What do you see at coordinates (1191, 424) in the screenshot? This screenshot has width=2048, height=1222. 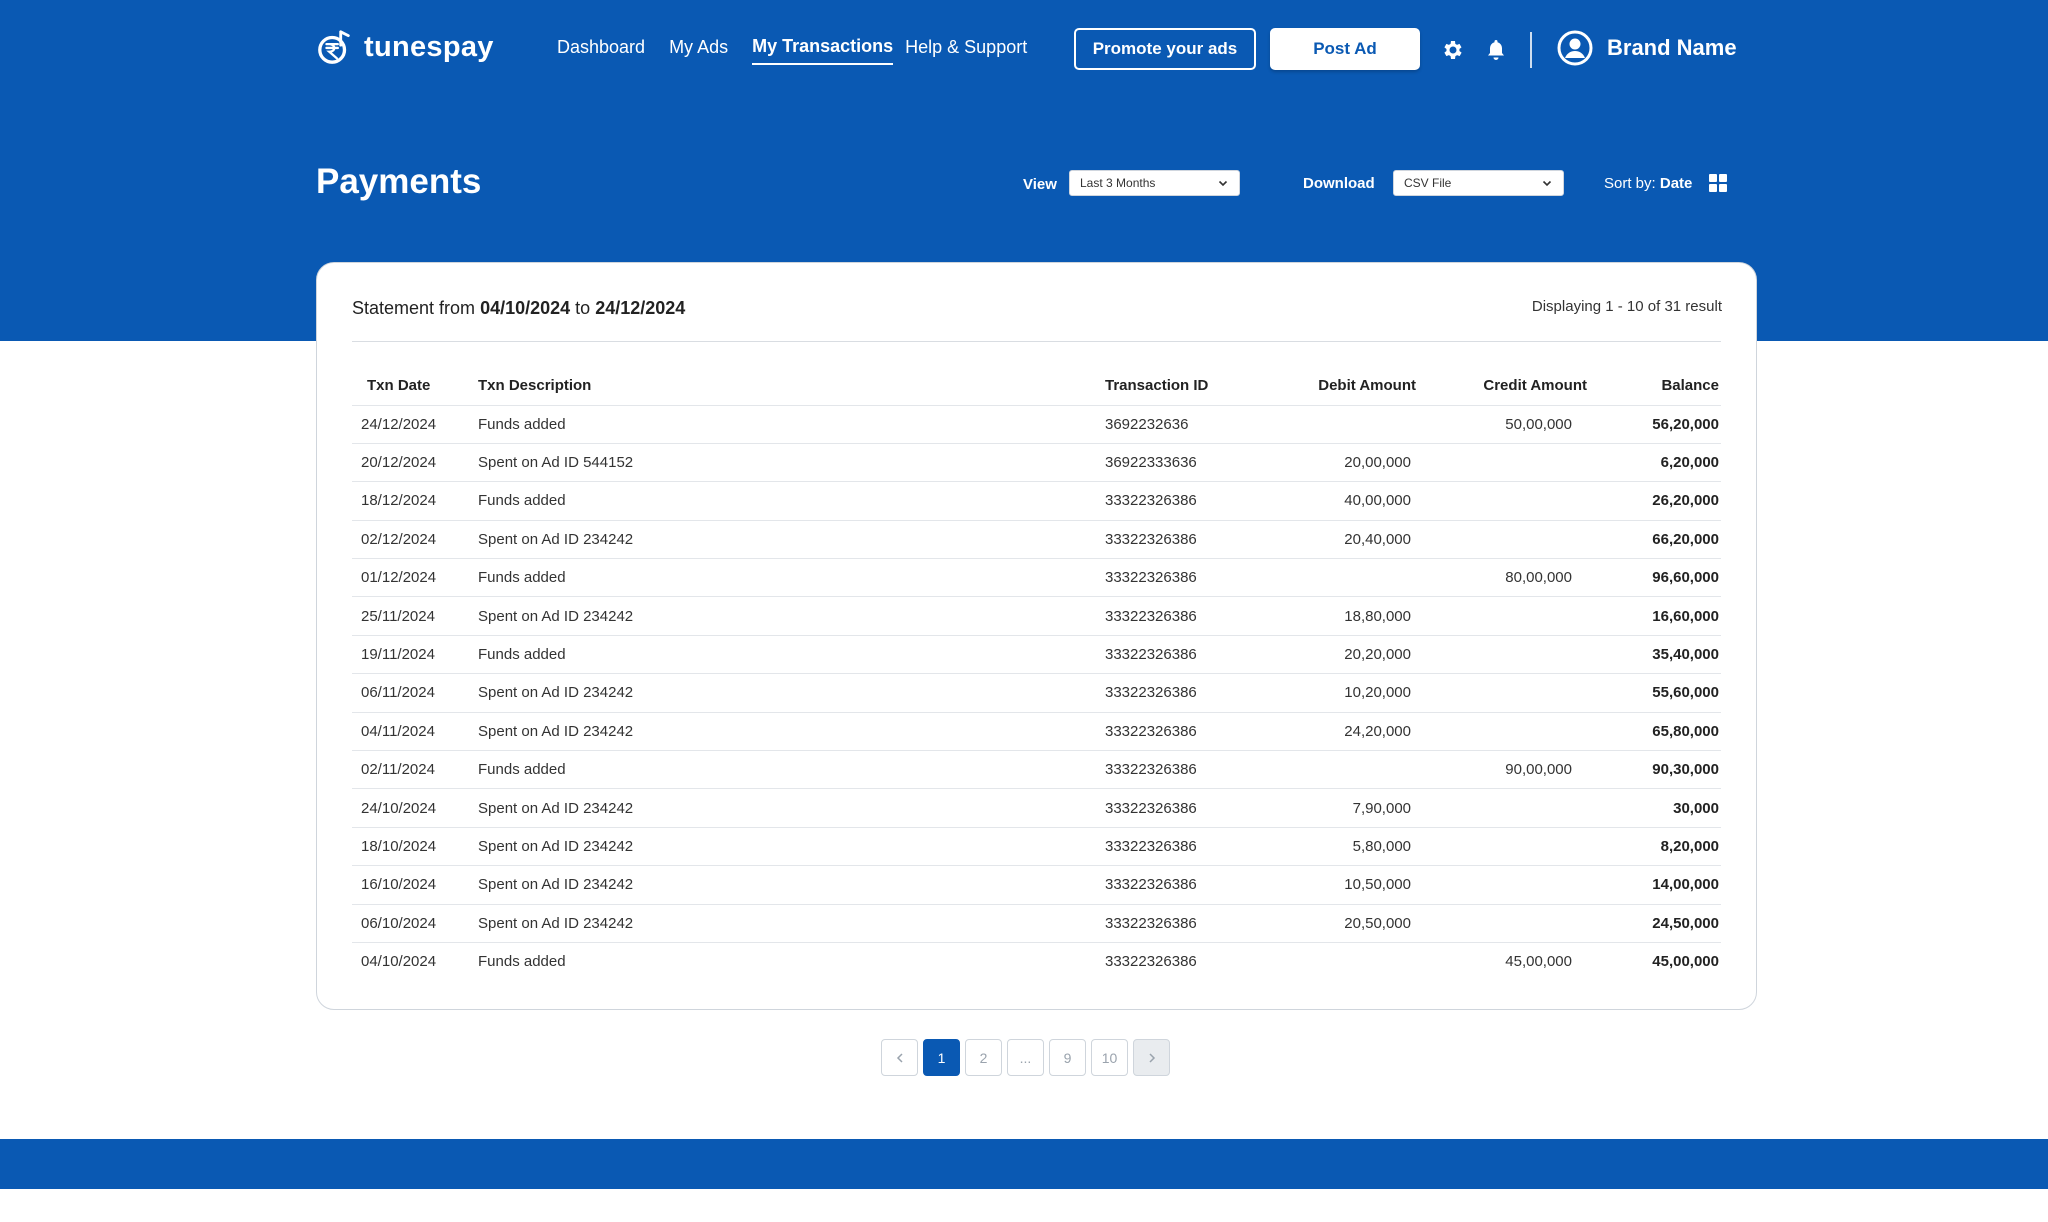 I see `cell-transaction-id: 3692232636` at bounding box center [1191, 424].